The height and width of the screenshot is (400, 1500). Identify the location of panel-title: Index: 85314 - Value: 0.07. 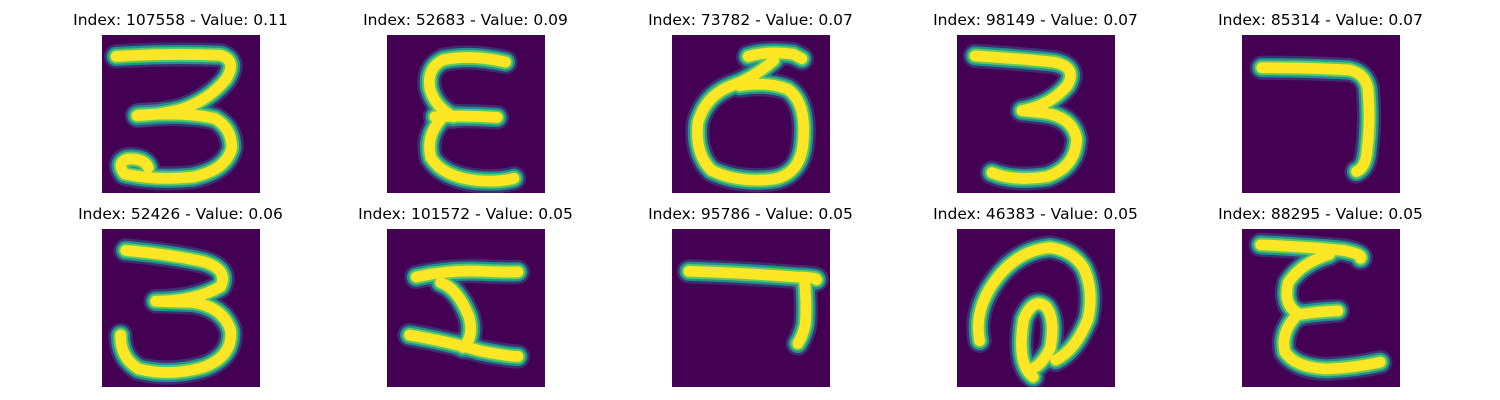
(1320, 20).